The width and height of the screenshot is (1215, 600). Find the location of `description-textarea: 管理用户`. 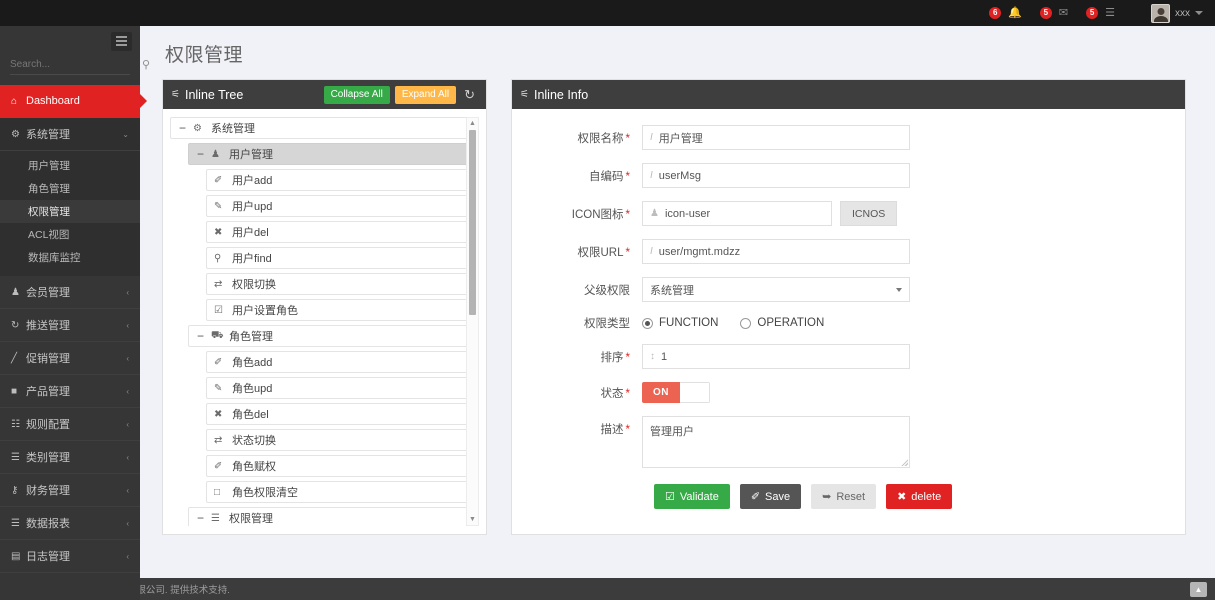

description-textarea: 管理用户 is located at coordinates (776, 442).